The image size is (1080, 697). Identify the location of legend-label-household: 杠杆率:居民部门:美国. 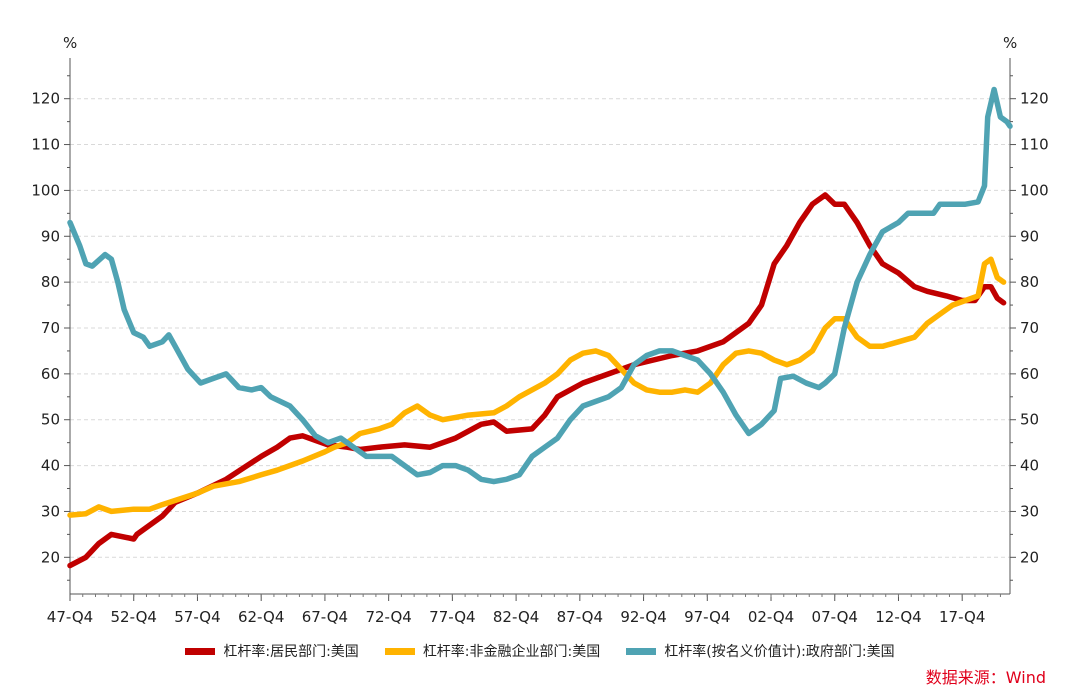
(291, 652).